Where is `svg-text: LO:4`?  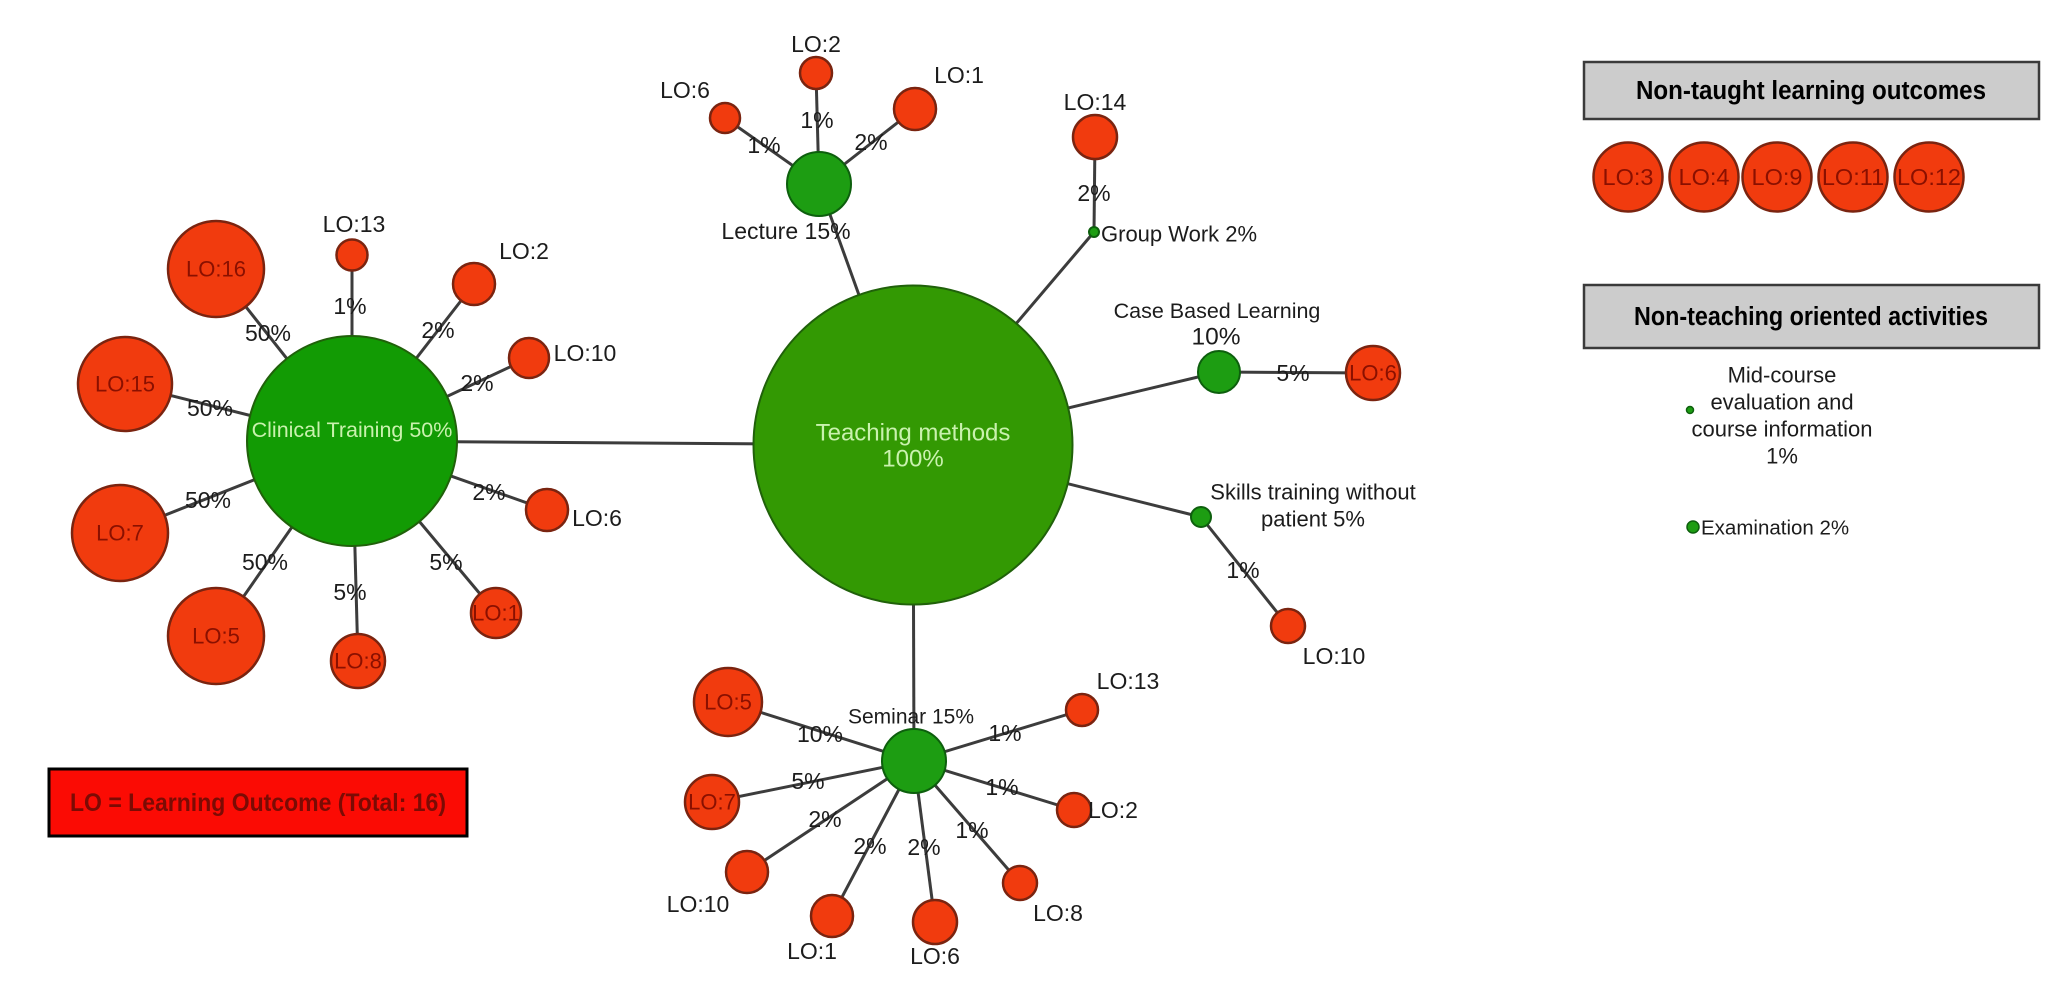 svg-text: LO:4 is located at coordinates (1704, 177).